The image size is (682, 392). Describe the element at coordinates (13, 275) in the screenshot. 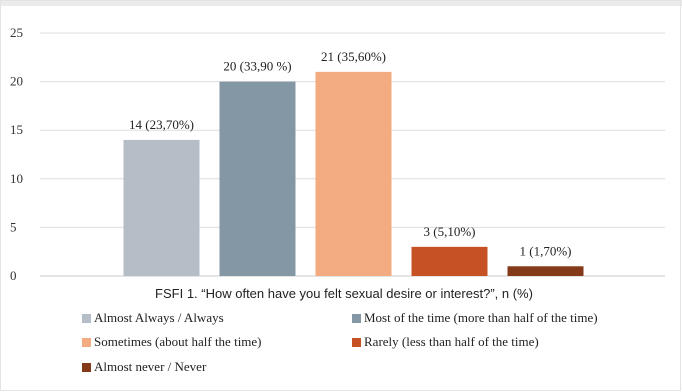

I see `y-tick-label: 0` at that location.